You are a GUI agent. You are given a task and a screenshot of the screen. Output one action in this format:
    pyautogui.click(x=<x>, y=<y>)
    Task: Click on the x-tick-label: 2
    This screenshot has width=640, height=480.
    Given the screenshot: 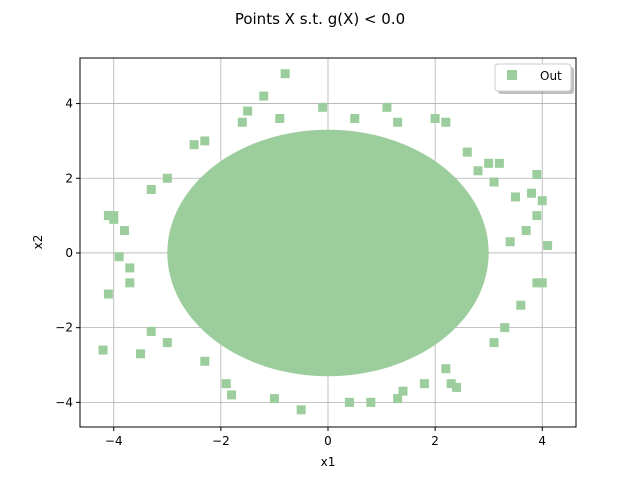 What is the action you would take?
    pyautogui.click(x=435, y=441)
    